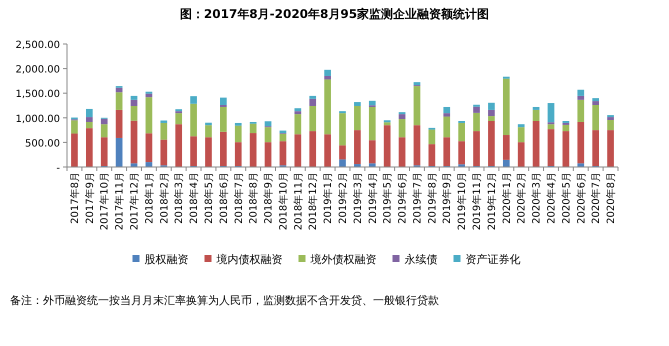  I want to click on x-tick-label: 2018年7月, so click(238, 198).